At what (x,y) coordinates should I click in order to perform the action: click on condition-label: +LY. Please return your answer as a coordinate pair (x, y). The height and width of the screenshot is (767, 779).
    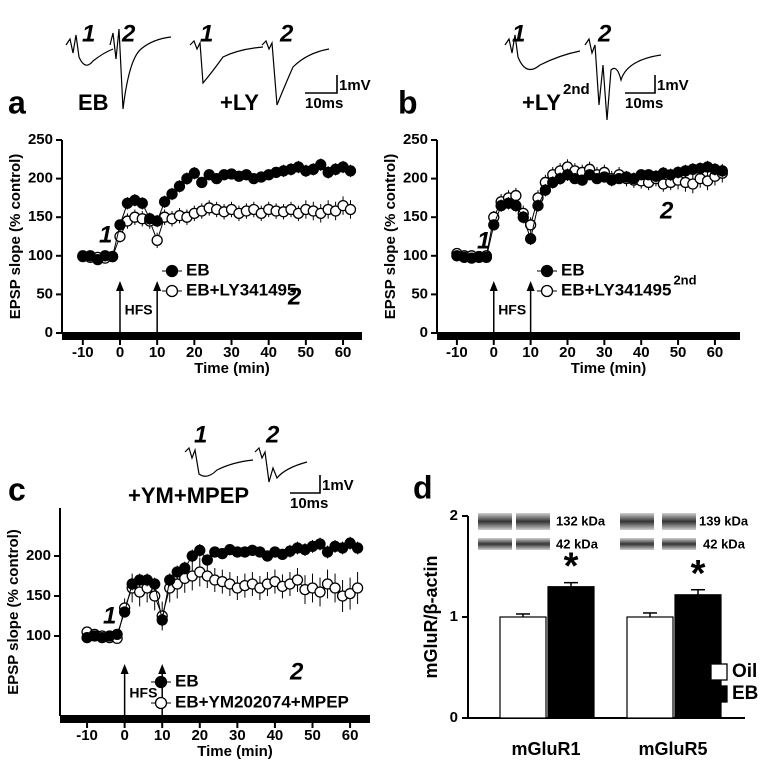
    Looking at the image, I should click on (239, 102).